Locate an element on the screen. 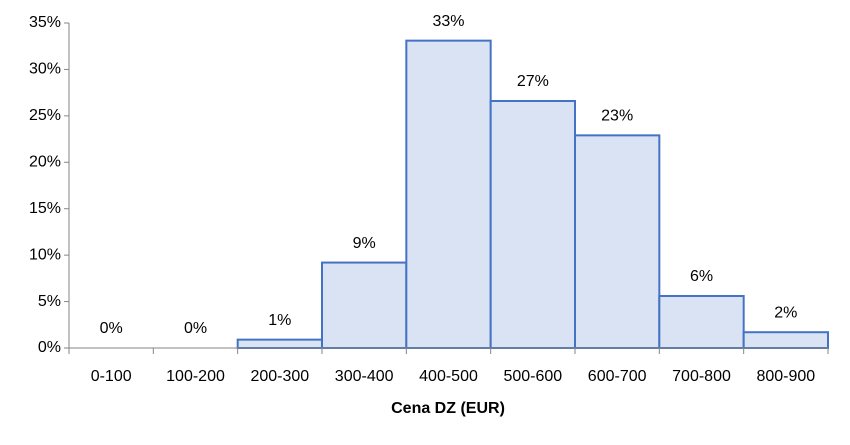 The width and height of the screenshot is (850, 445). value-label: 6% is located at coordinates (701, 276).